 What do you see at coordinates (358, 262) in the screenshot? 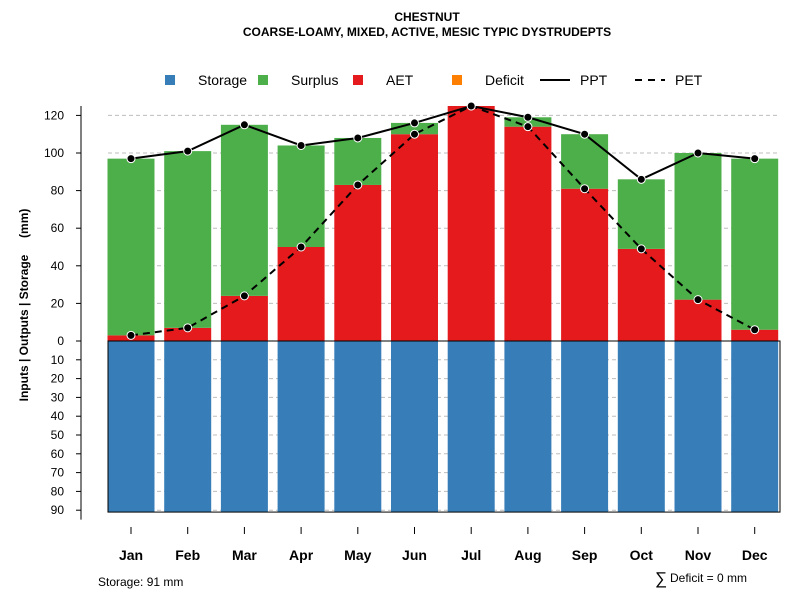
I see `bar-aet-may` at bounding box center [358, 262].